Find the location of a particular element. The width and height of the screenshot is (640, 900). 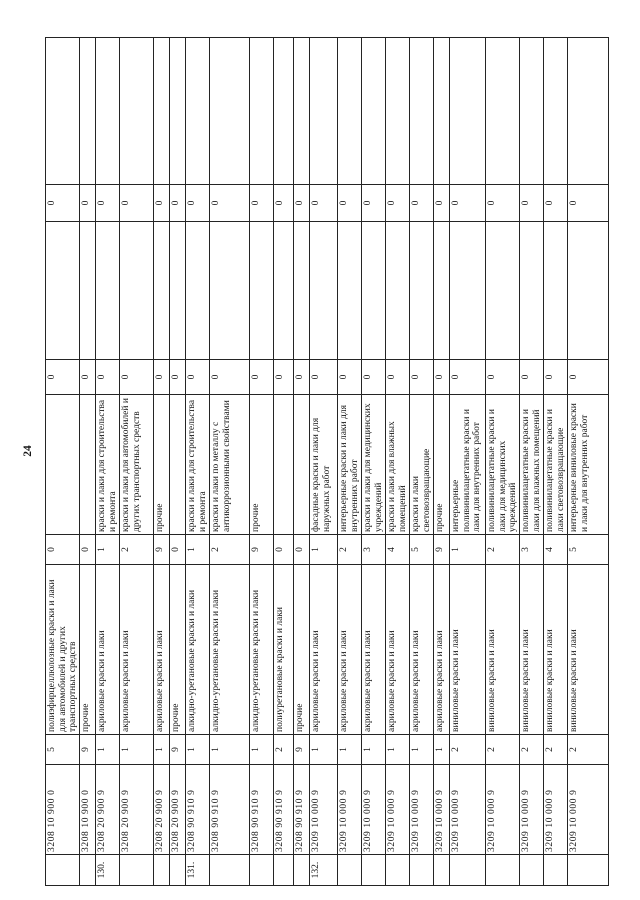

product-subname-cell: краски и лаки для влажных помещений is located at coordinates (397, 464).